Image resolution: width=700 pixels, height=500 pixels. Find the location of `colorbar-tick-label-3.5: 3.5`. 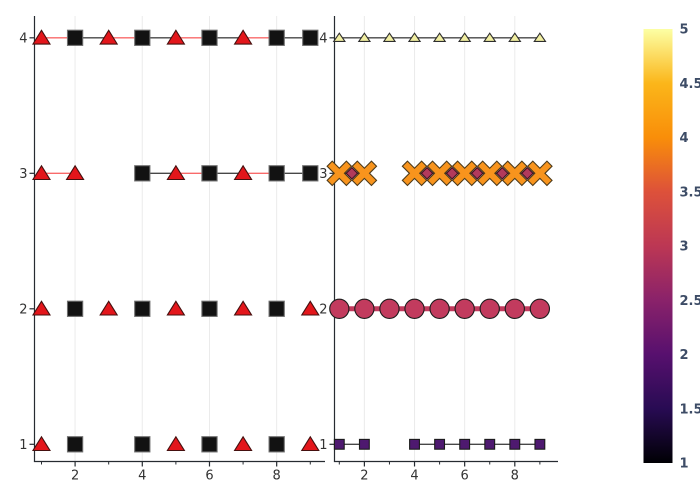

colorbar-tick-label-3.5: 3.5 is located at coordinates (690, 192).